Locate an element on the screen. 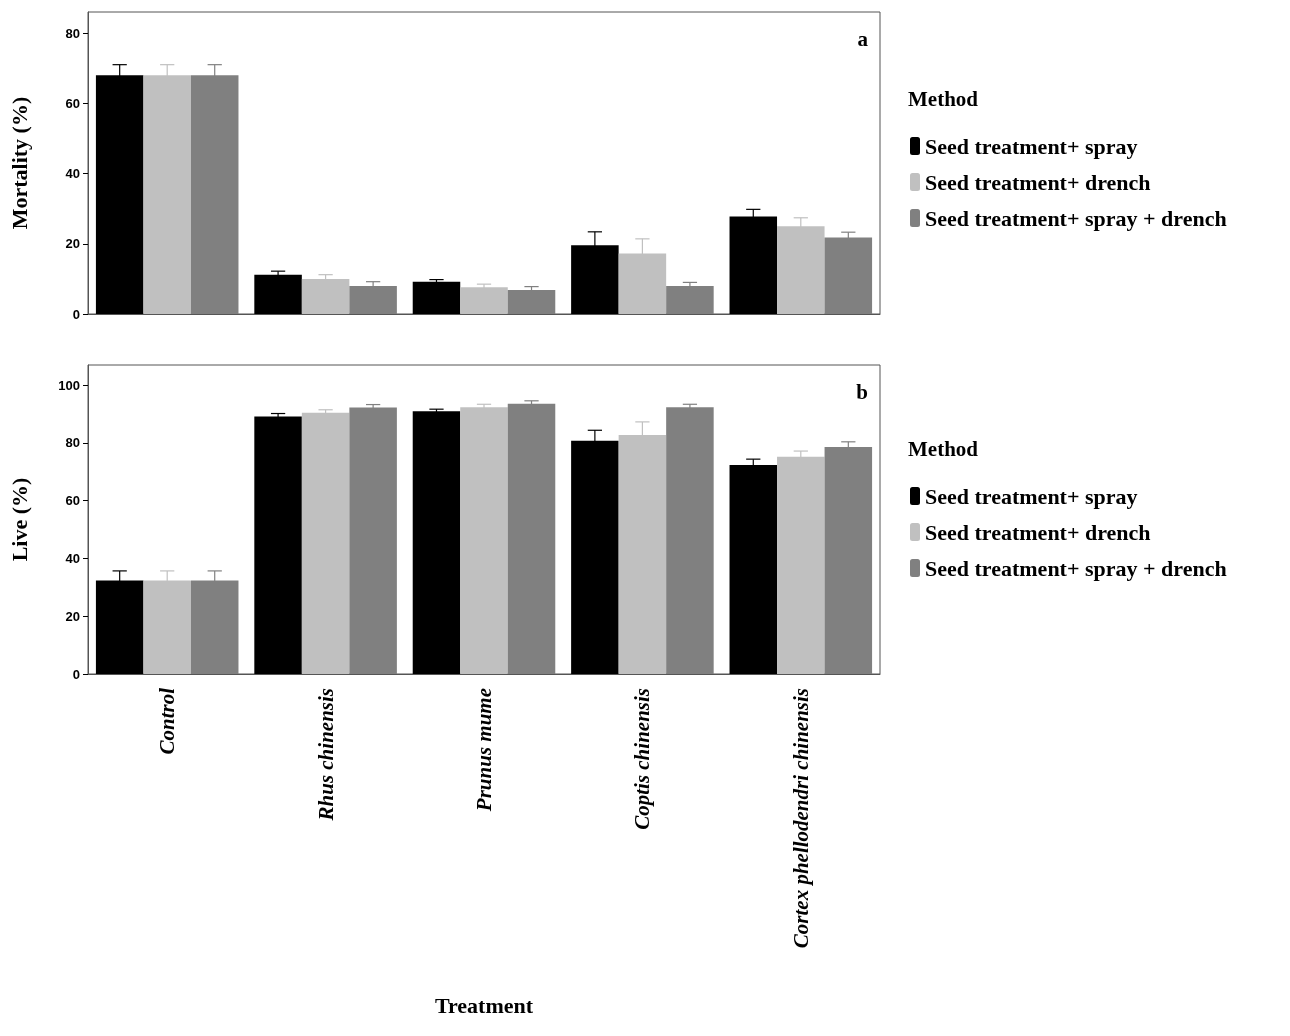 This screenshot has width=1290, height=1036. y-axis-title: Live (%) is located at coordinates (19, 519).